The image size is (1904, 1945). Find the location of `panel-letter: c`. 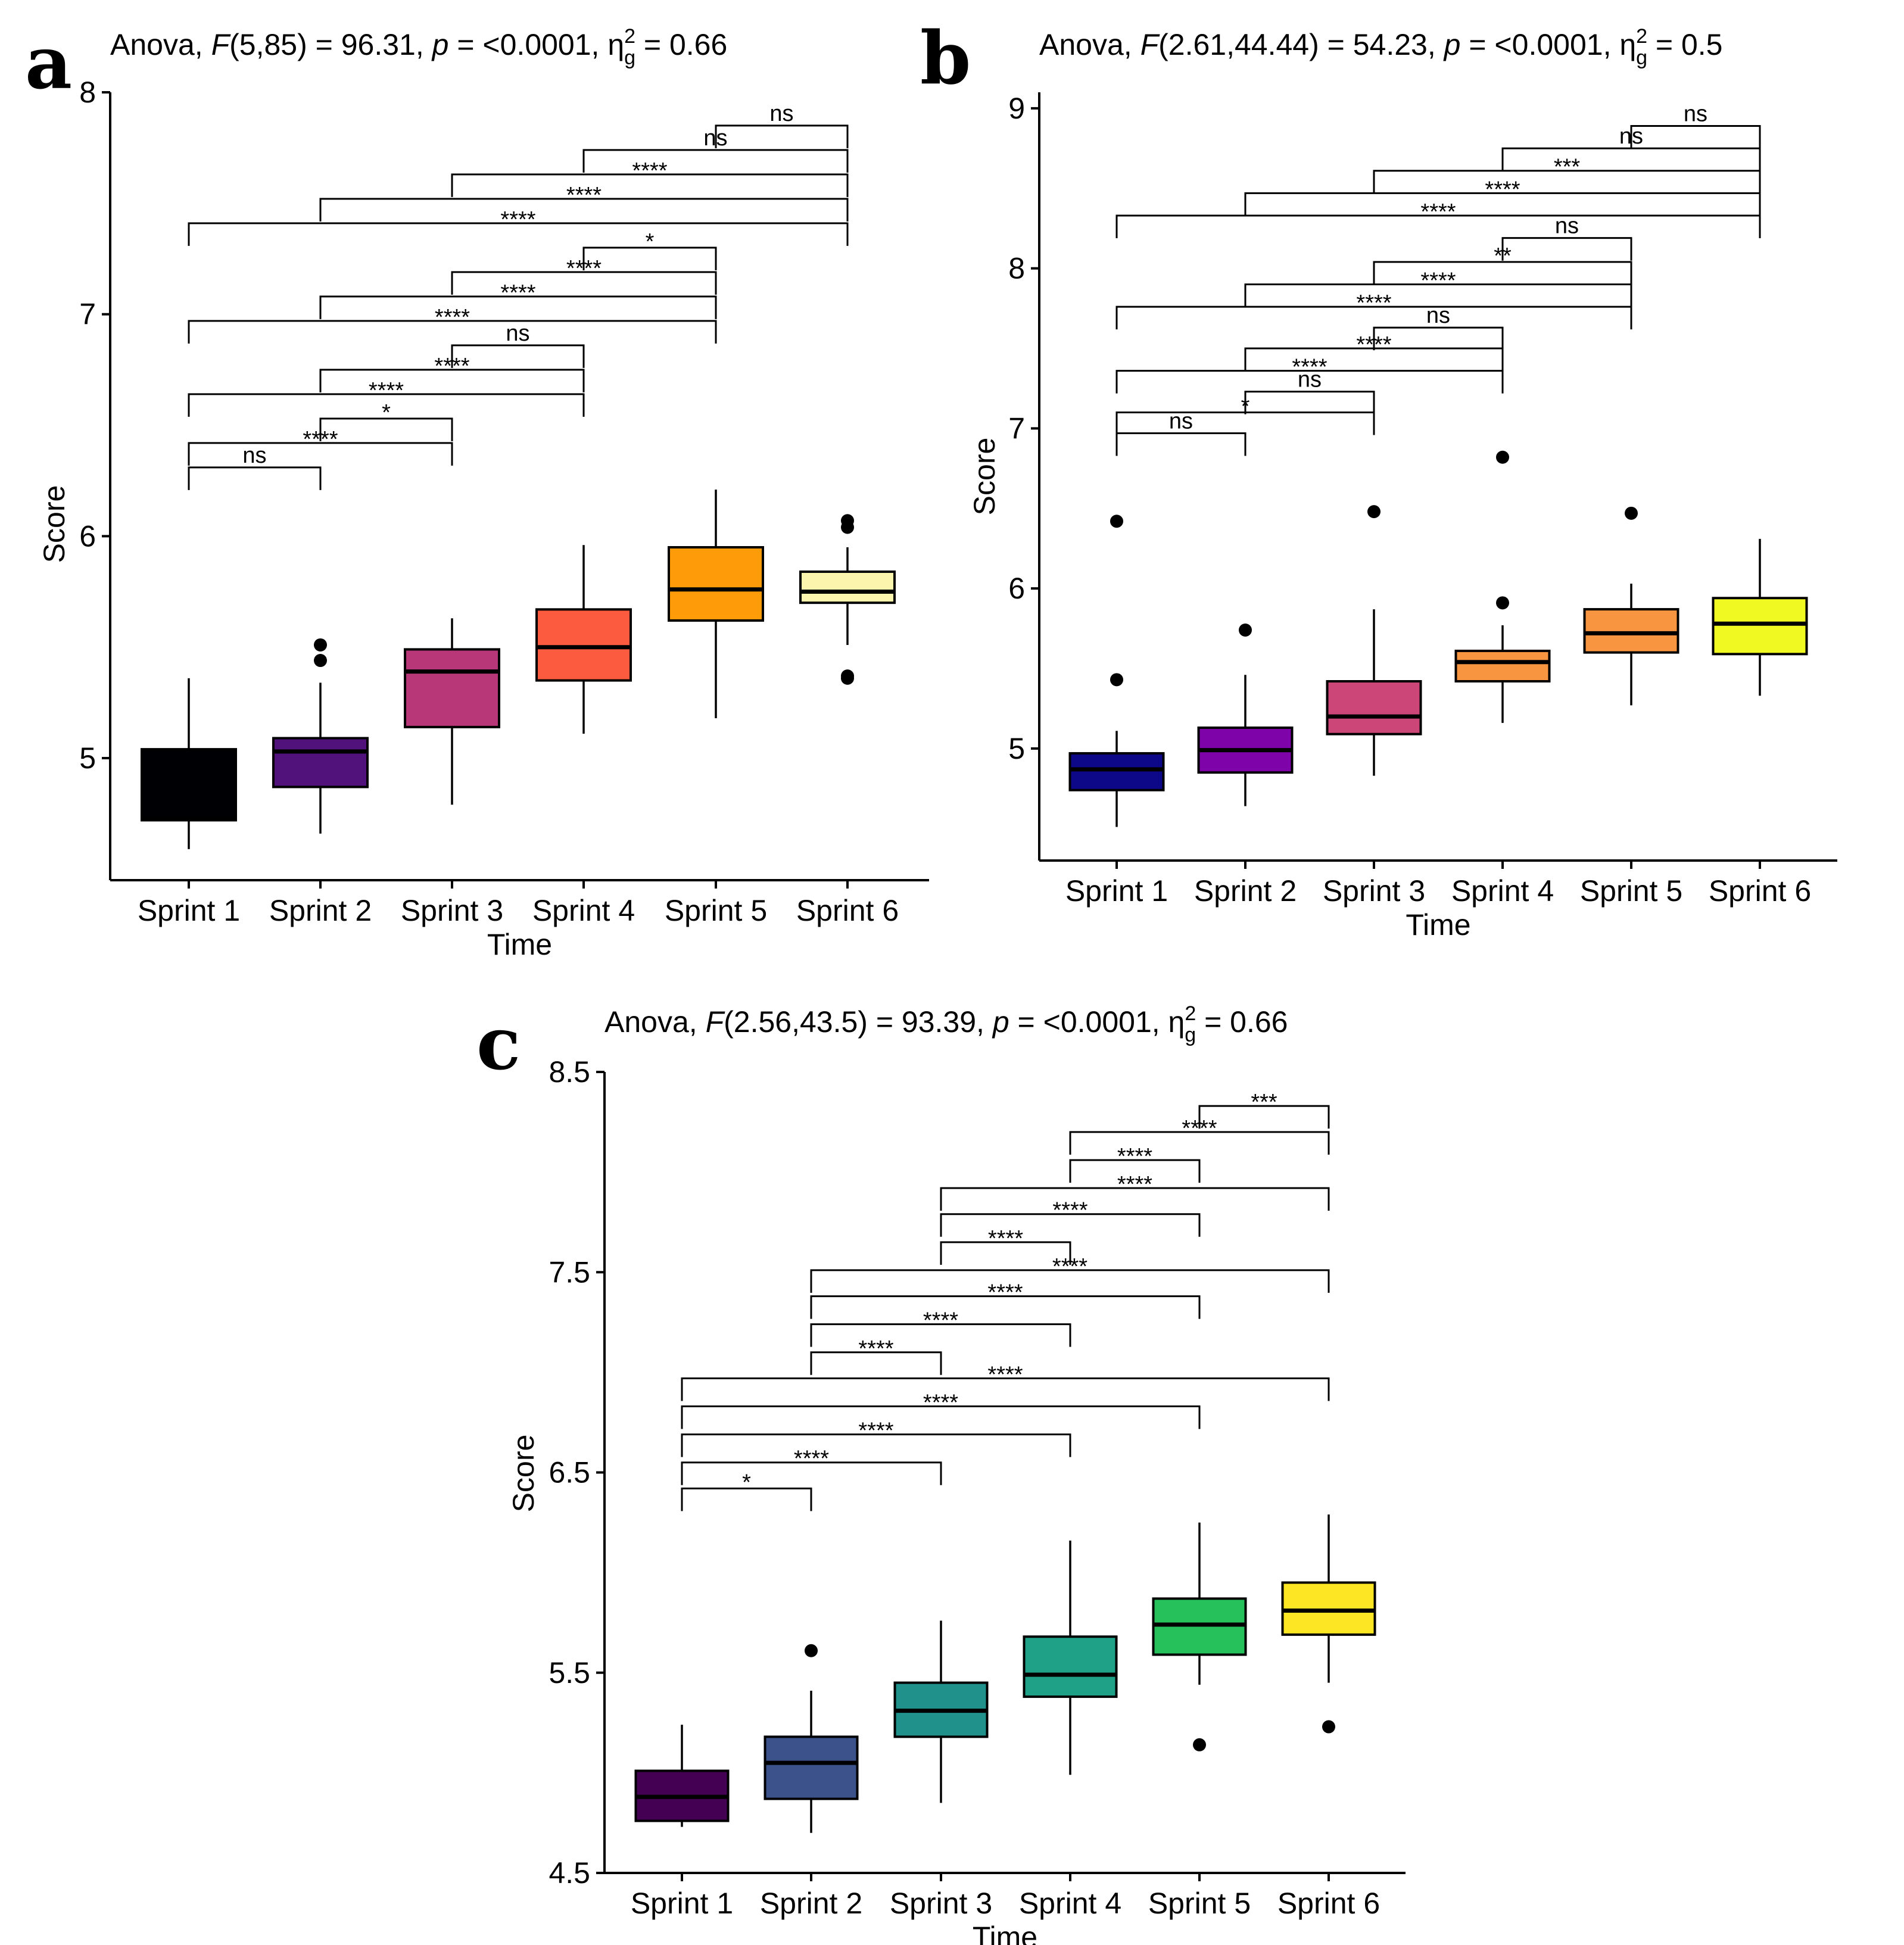

panel-letter: c is located at coordinates (498, 1043).